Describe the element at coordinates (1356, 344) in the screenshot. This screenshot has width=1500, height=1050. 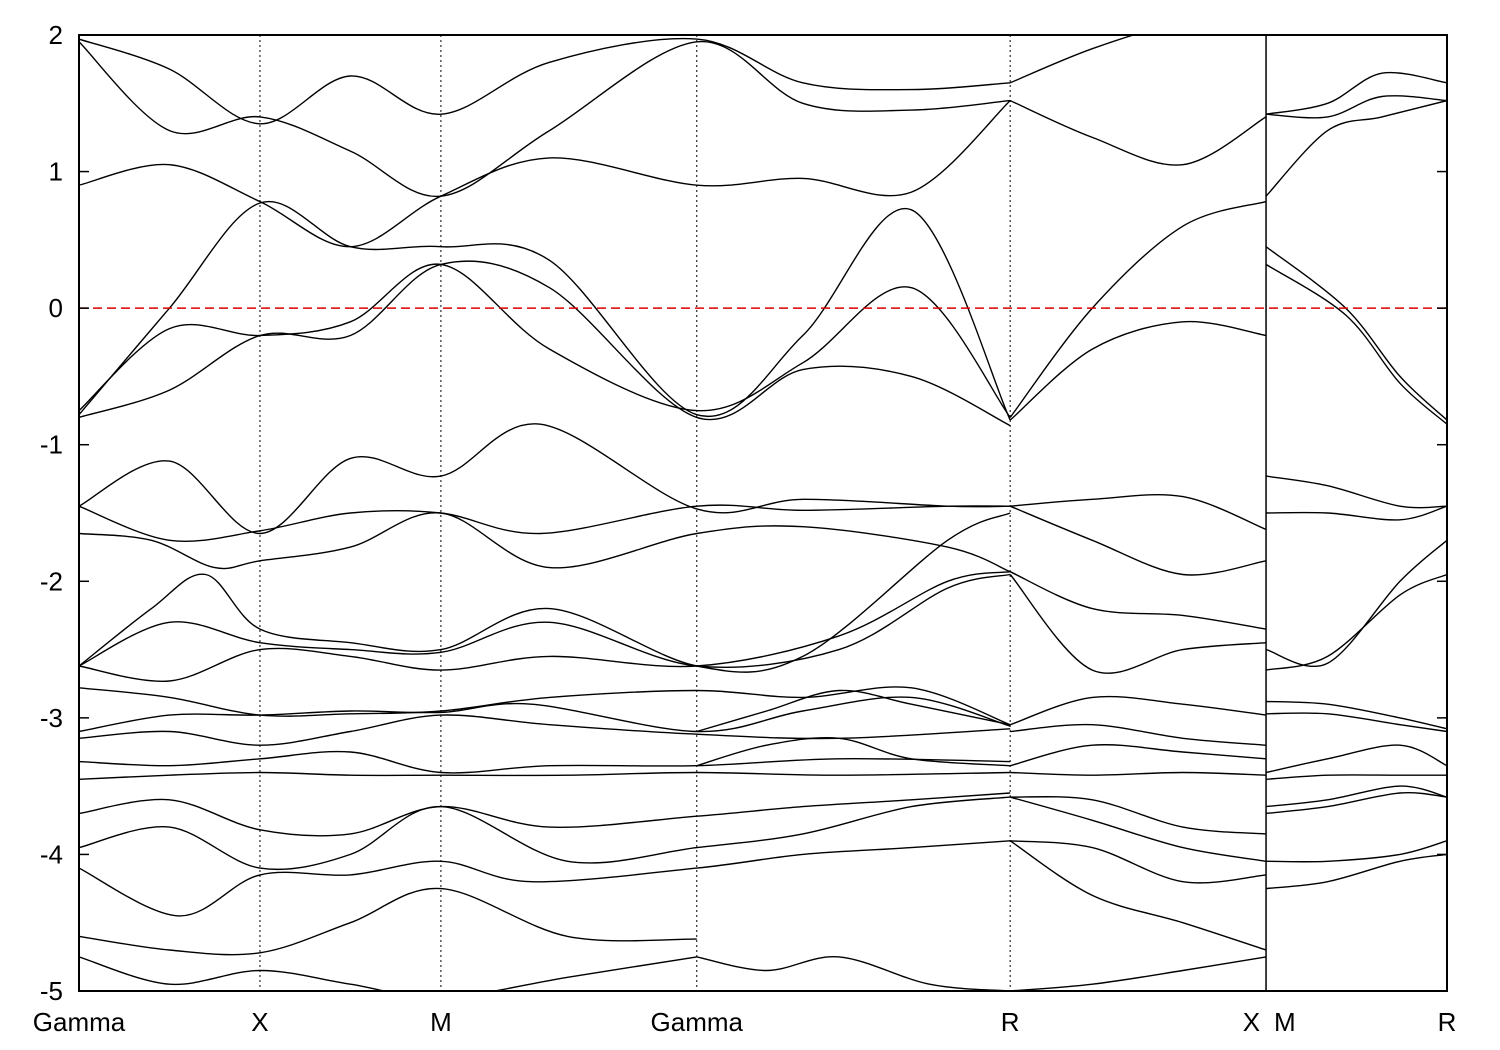
I see `band-b44` at that location.